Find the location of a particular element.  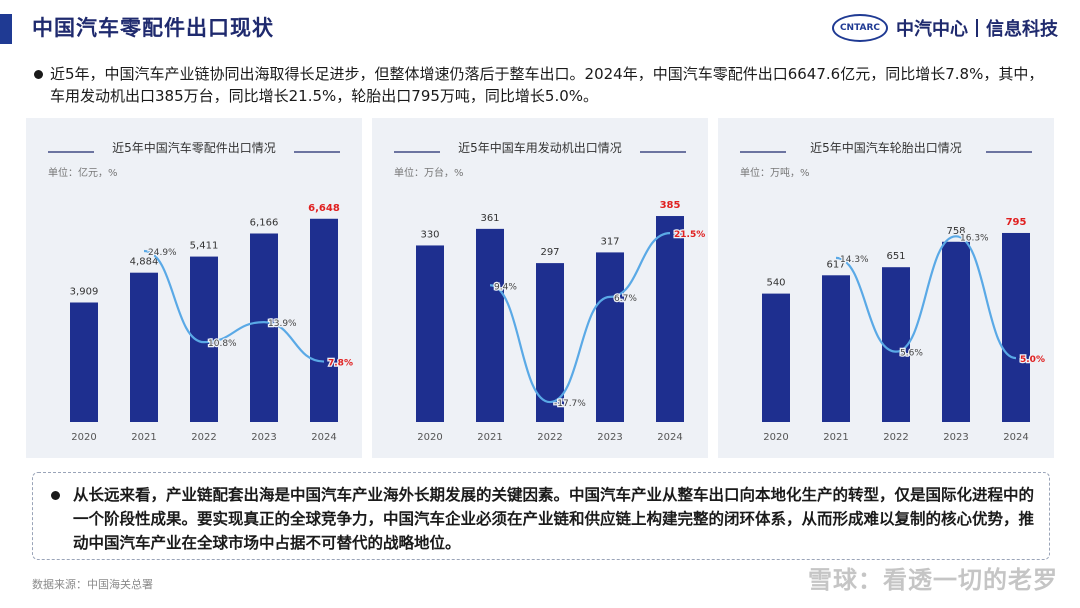

bar-value-label: 3,909 is located at coordinates (84, 291).